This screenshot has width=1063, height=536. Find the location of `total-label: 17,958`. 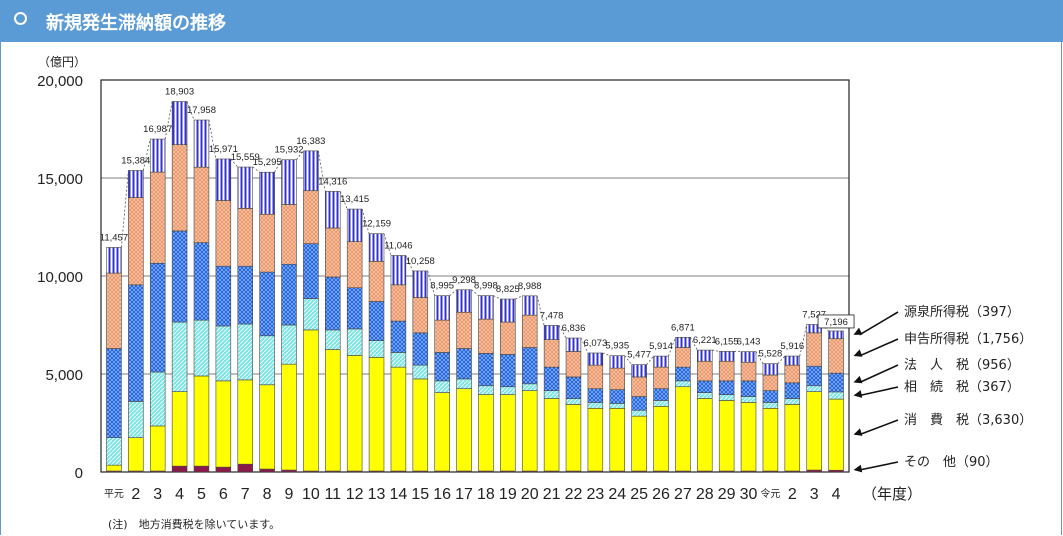

total-label: 17,958 is located at coordinates (201, 110).